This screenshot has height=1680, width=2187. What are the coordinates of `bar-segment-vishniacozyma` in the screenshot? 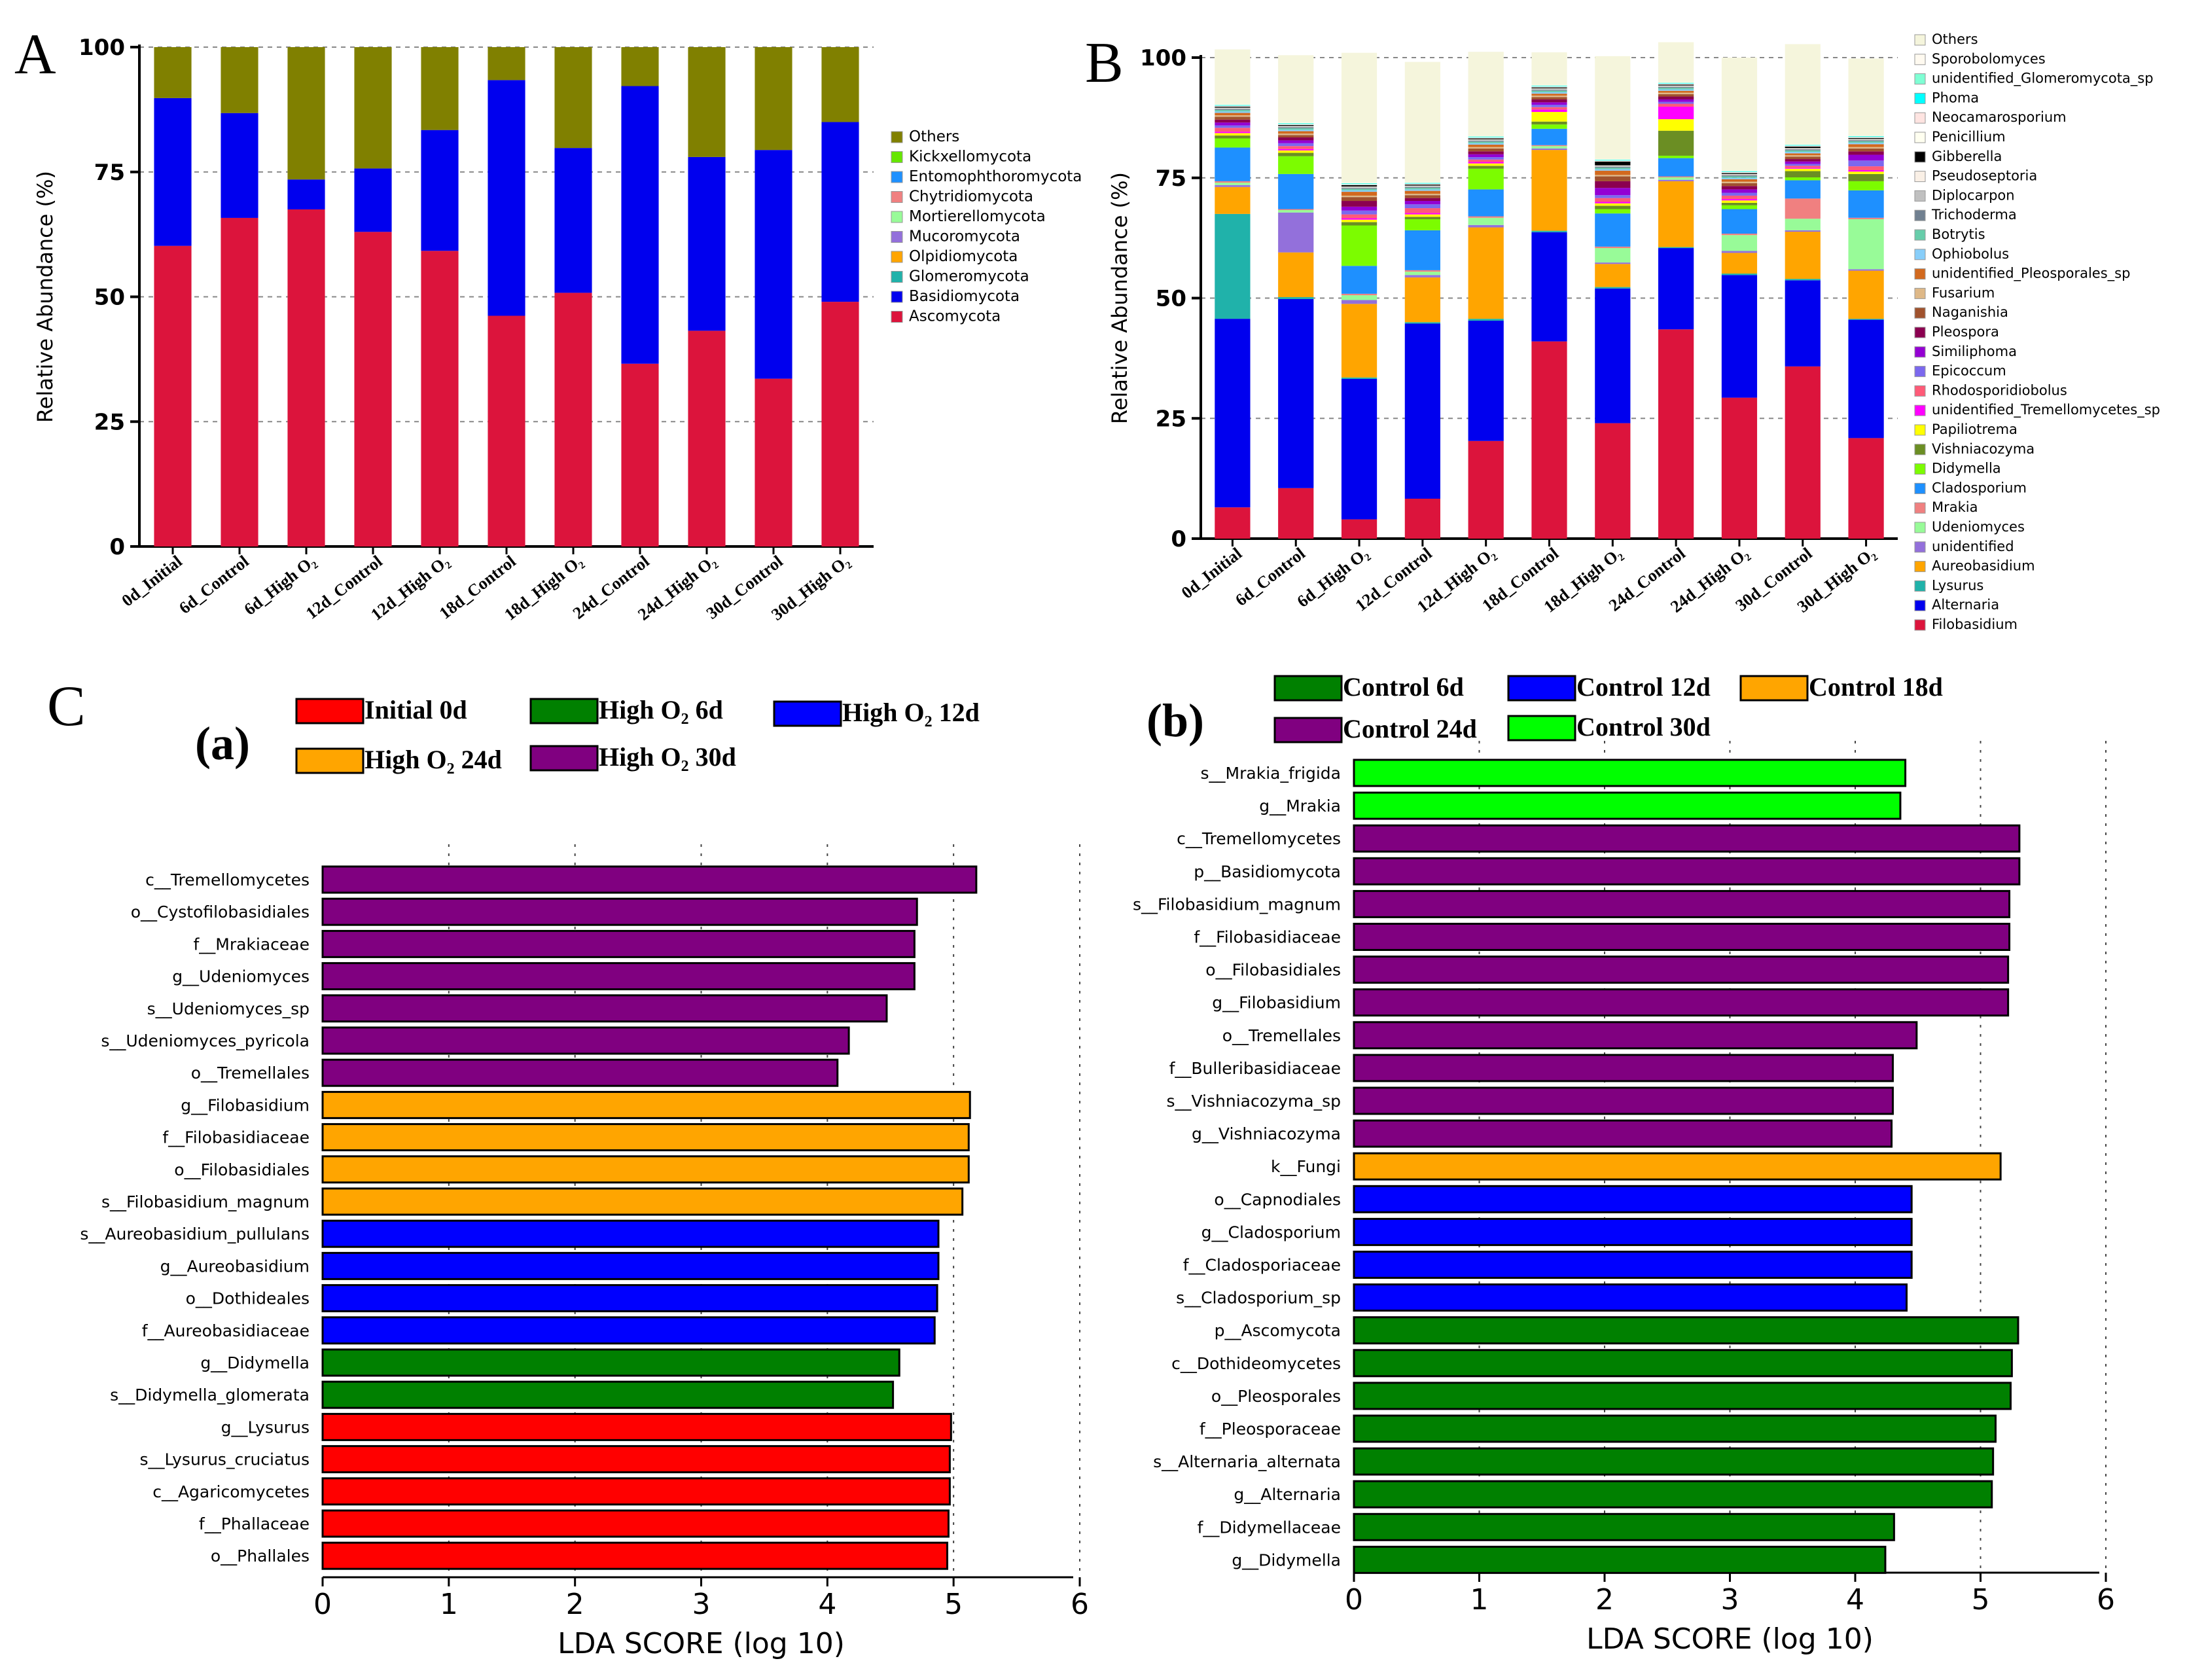 It's located at (1613, 207).